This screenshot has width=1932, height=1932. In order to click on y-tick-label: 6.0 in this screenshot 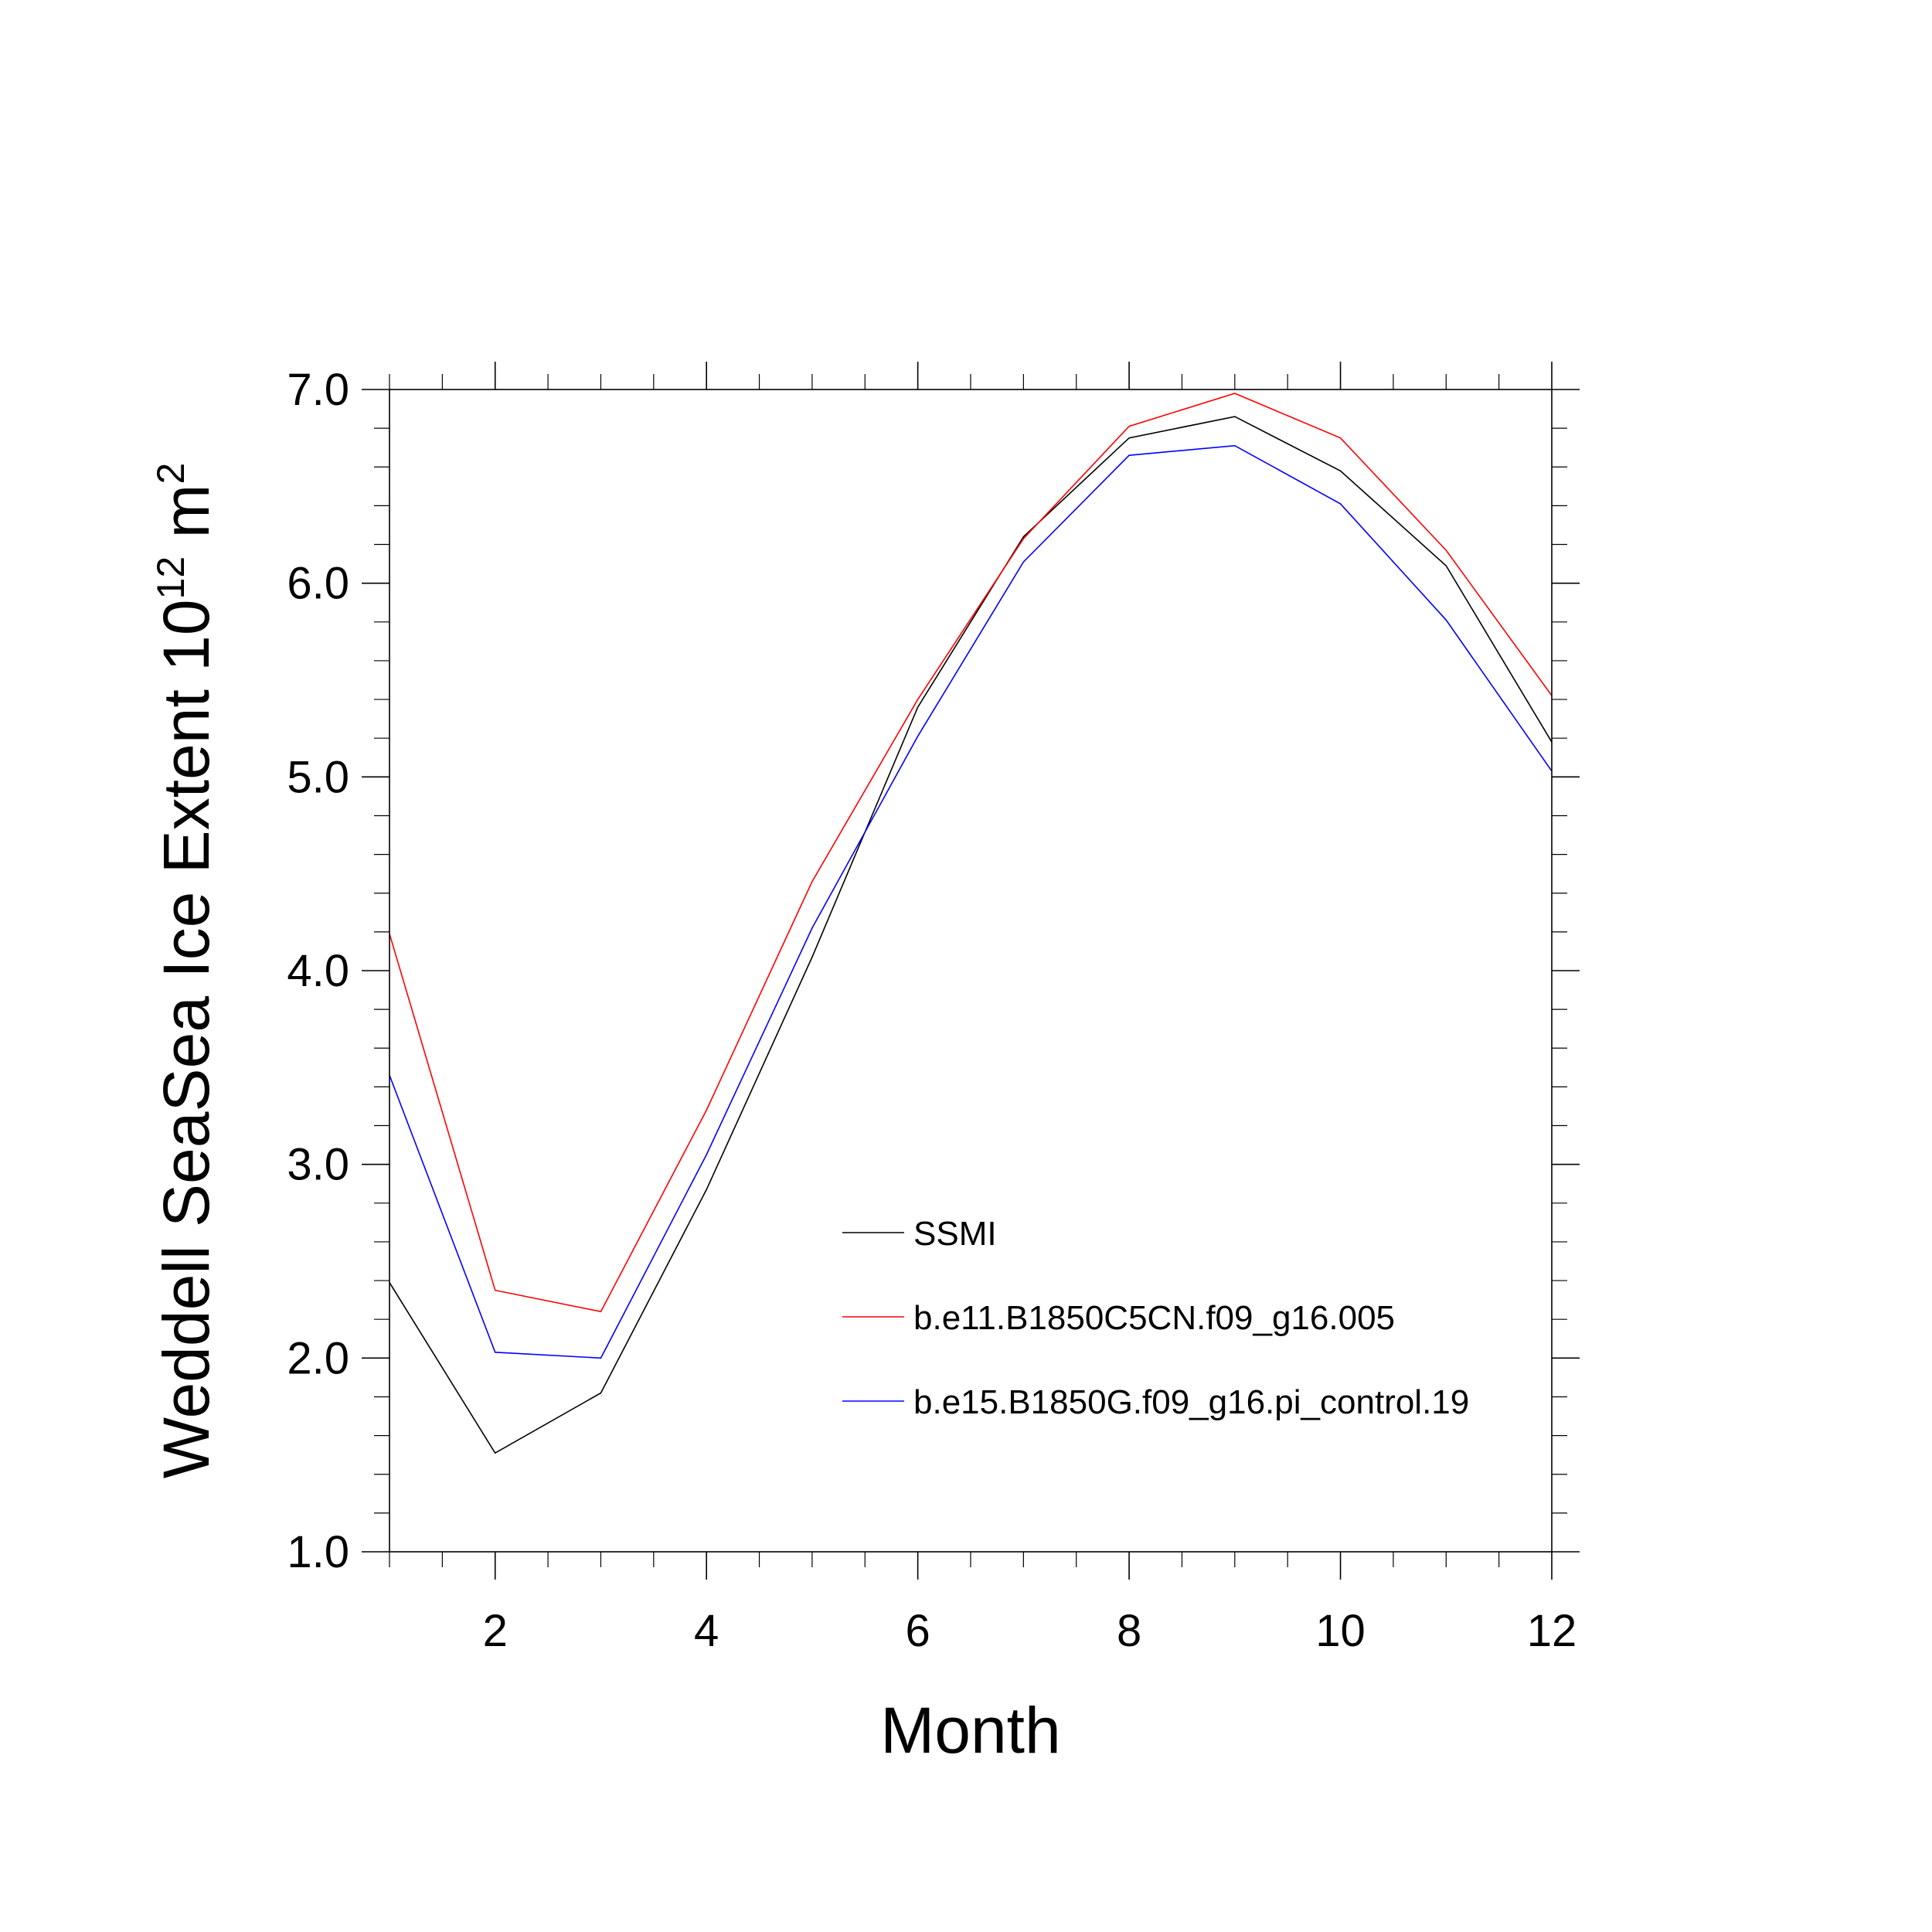, I will do `click(318, 584)`.